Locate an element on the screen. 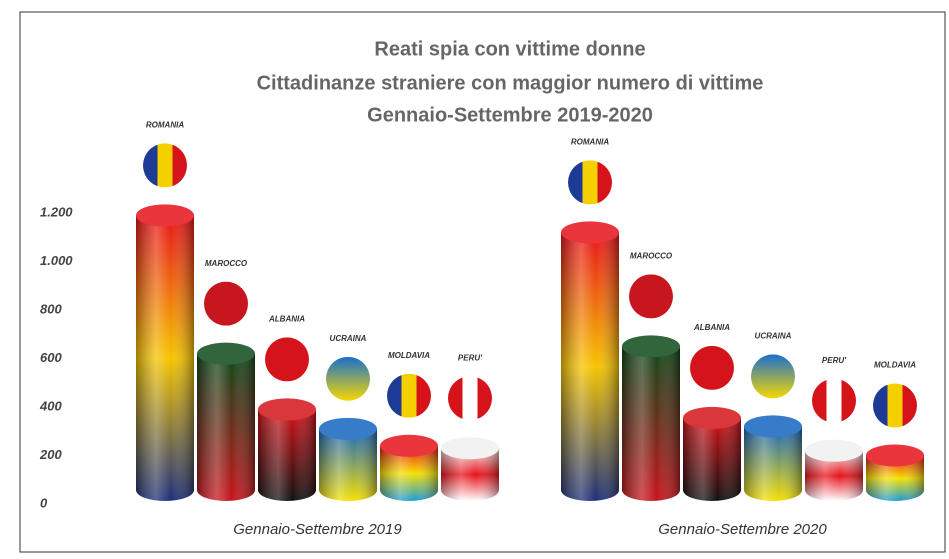 The height and width of the screenshot is (559, 949). y-tick-label: 400 is located at coordinates (50, 405).